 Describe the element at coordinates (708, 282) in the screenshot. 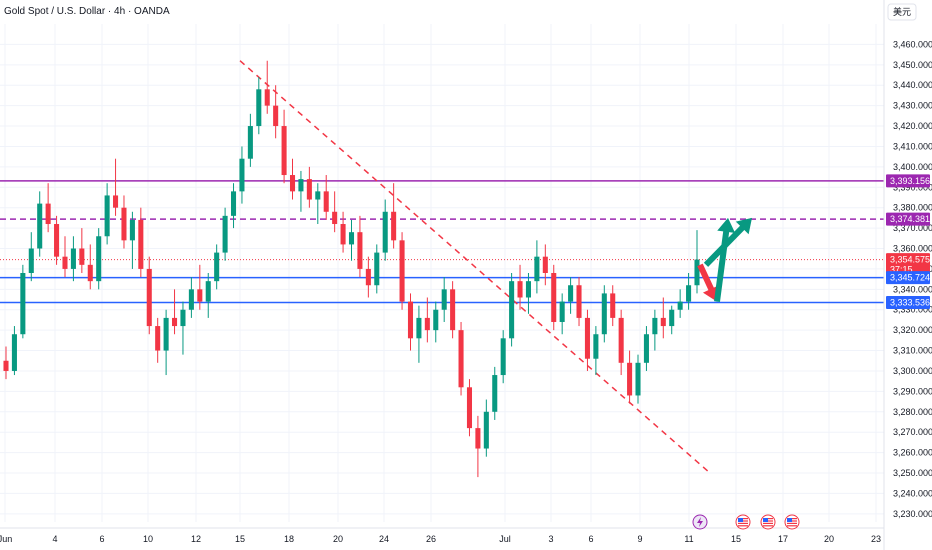

I see `down-arrow` at that location.